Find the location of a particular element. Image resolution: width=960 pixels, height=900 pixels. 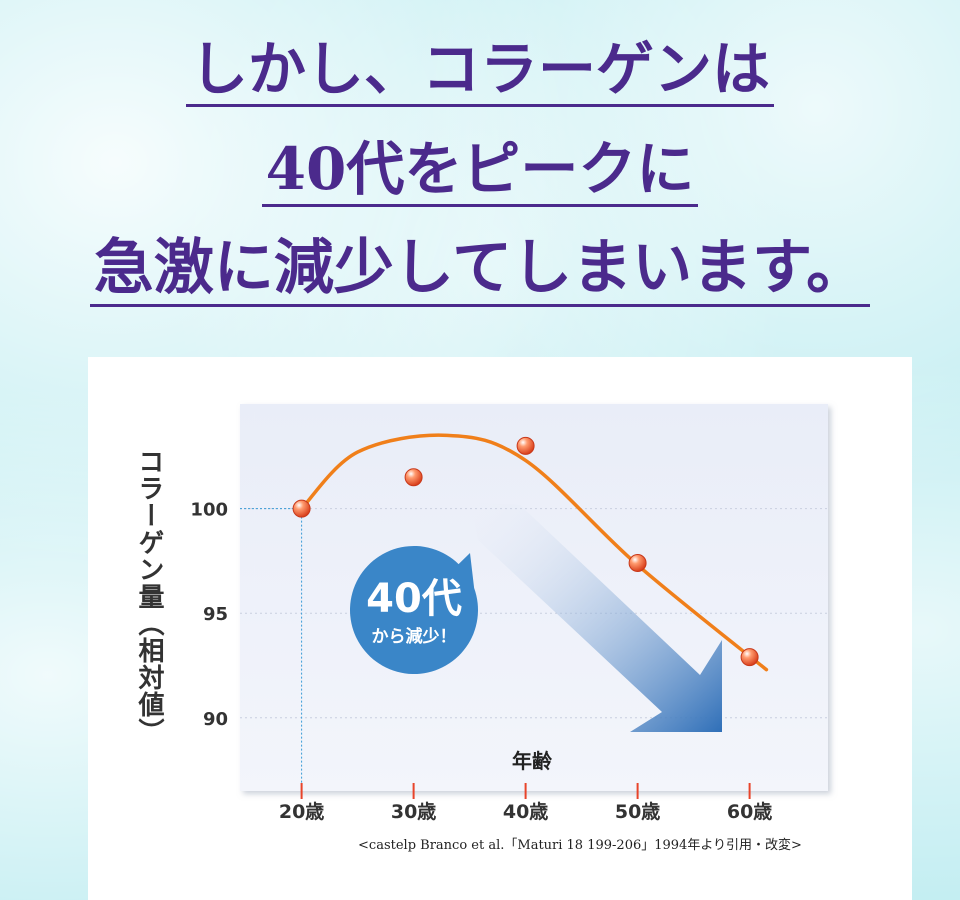

y-tick-label: 100 is located at coordinates (209, 510).